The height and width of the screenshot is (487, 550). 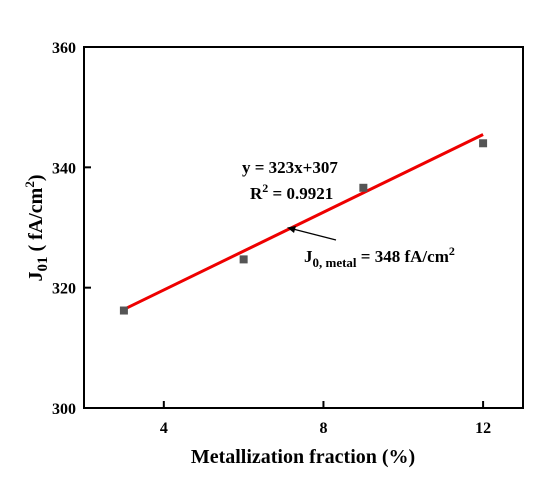 What do you see at coordinates (164, 428) in the screenshot?
I see `x-tick-label: 4` at bounding box center [164, 428].